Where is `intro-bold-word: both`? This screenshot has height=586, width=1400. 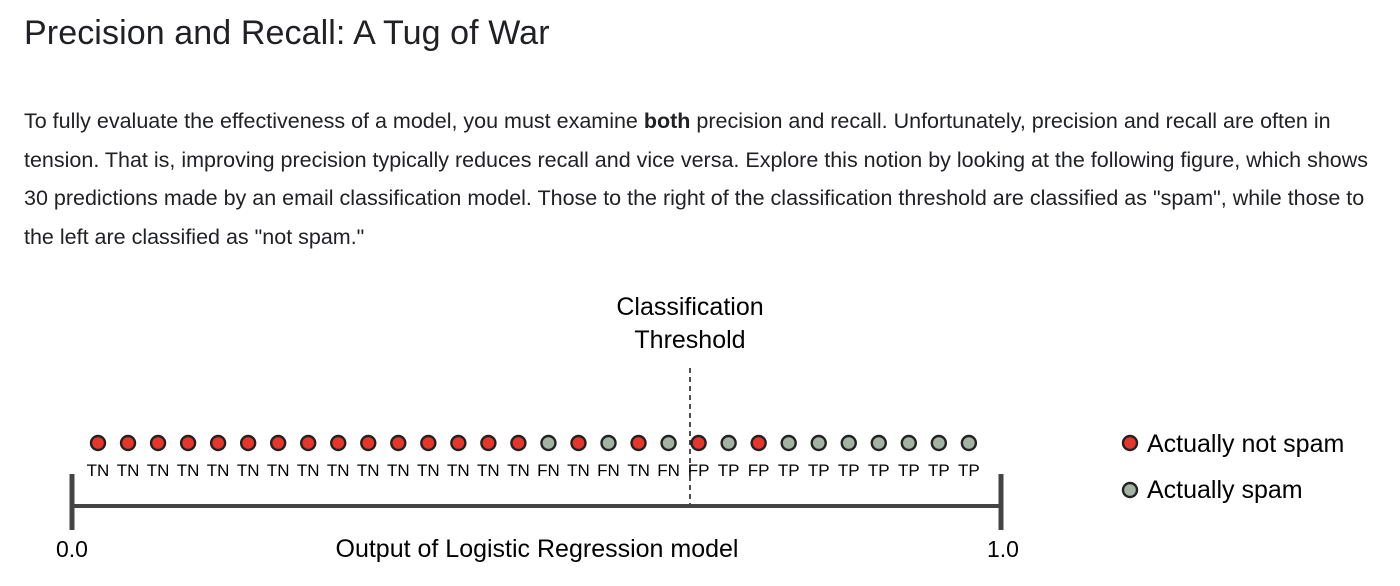
intro-bold-word: both is located at coordinates (667, 121).